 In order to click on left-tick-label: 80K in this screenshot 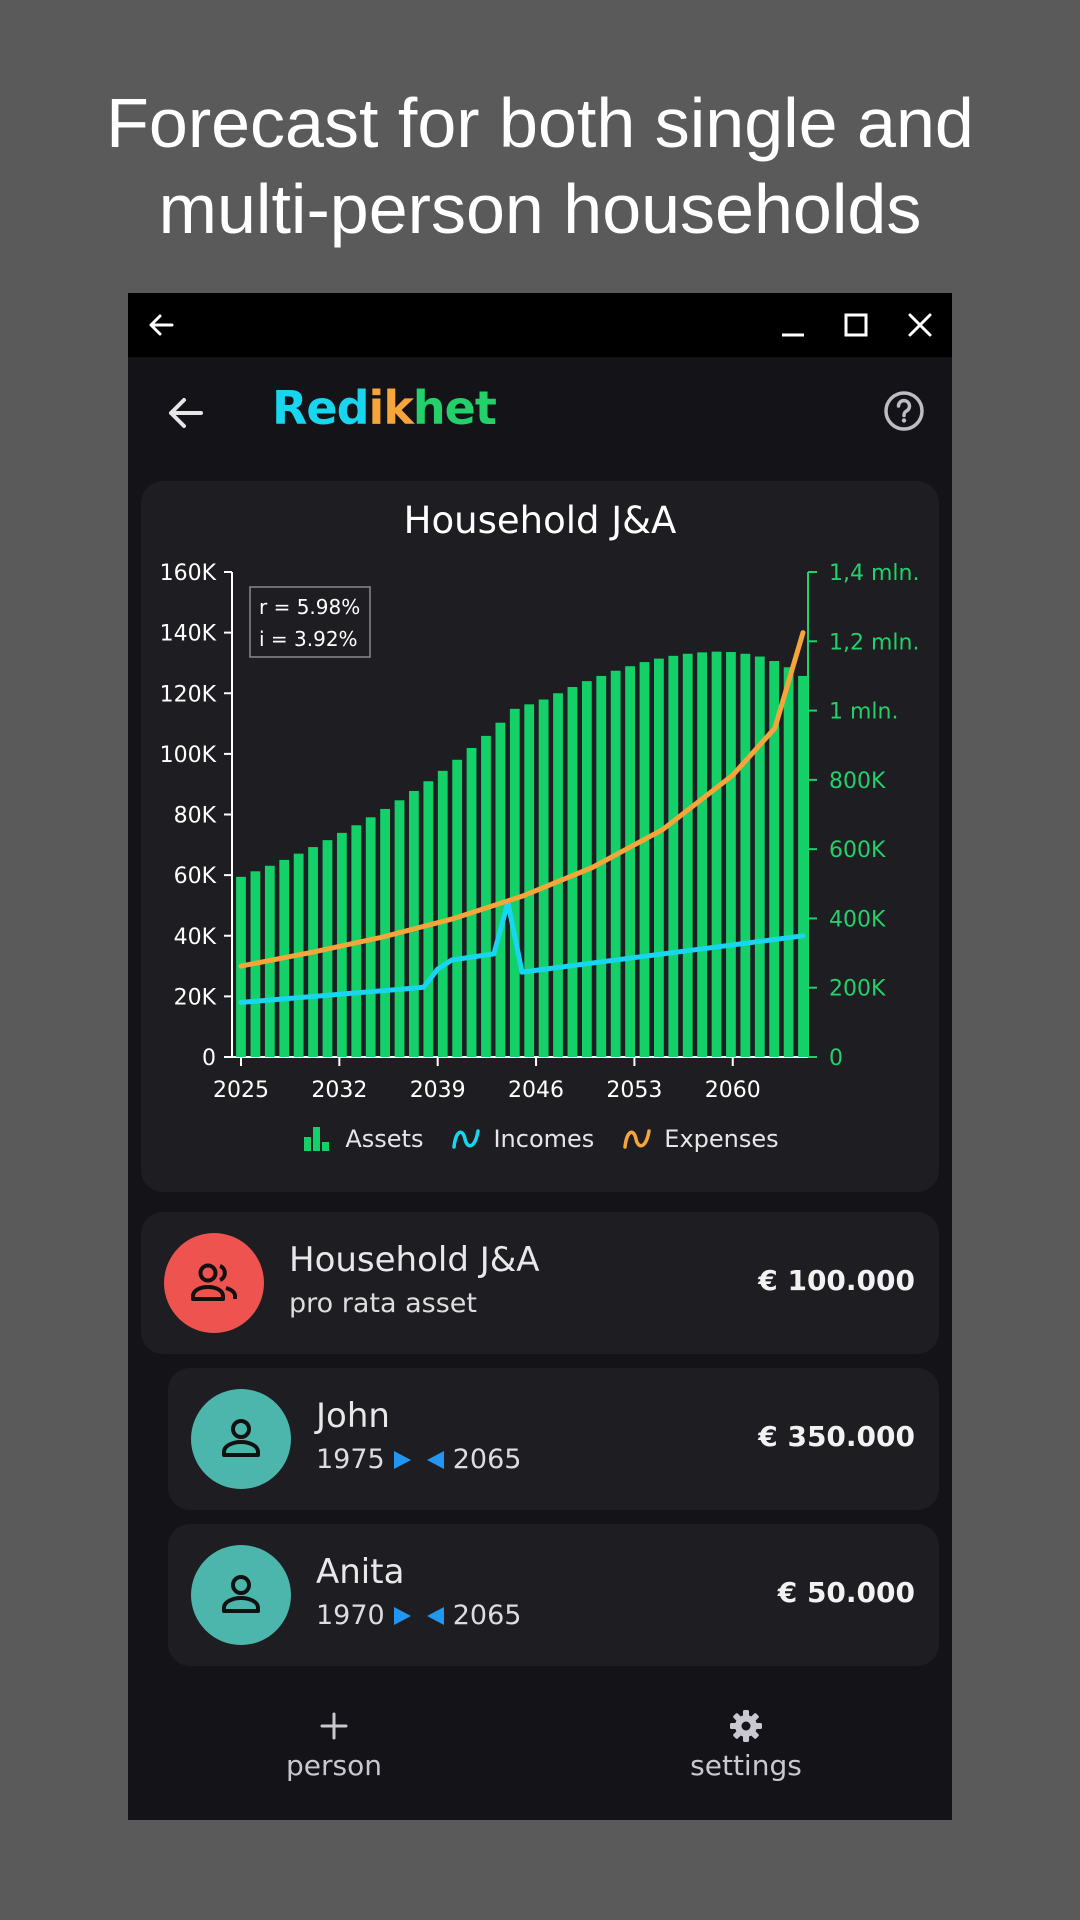, I will do `click(195, 816)`.